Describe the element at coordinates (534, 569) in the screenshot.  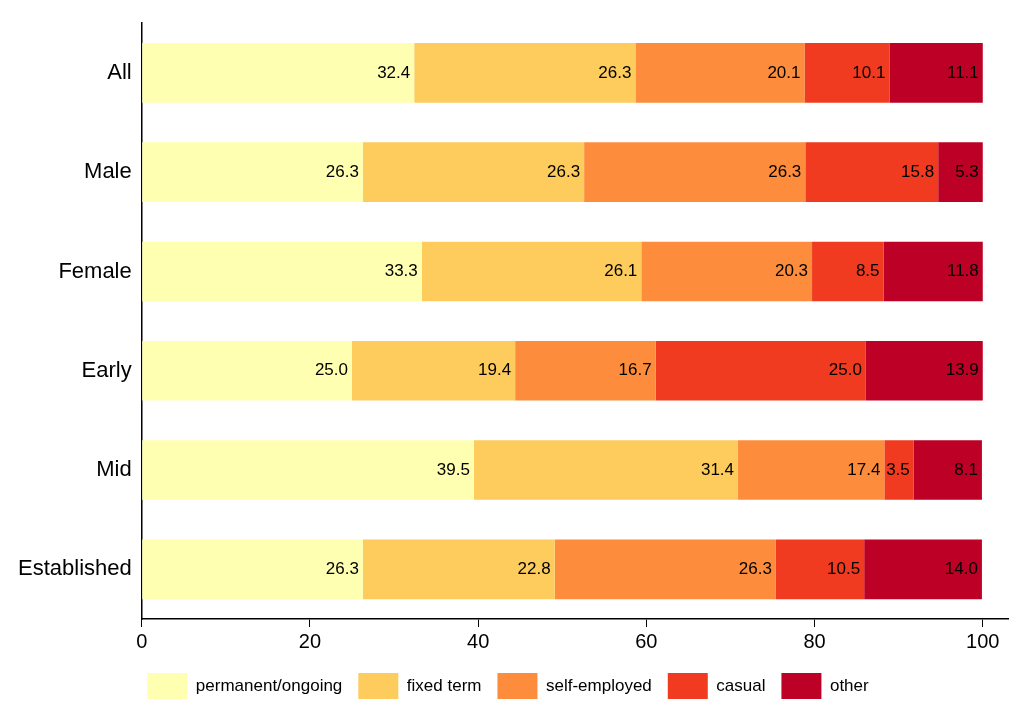
I see `data-label: 22.8` at that location.